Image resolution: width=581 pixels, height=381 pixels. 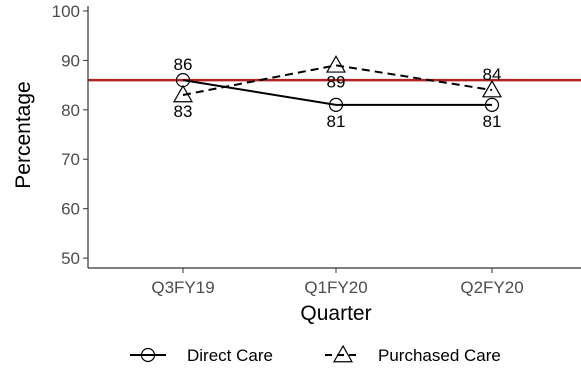 What do you see at coordinates (148, 355) in the screenshot?
I see `direct-care-legend-marker` at bounding box center [148, 355].